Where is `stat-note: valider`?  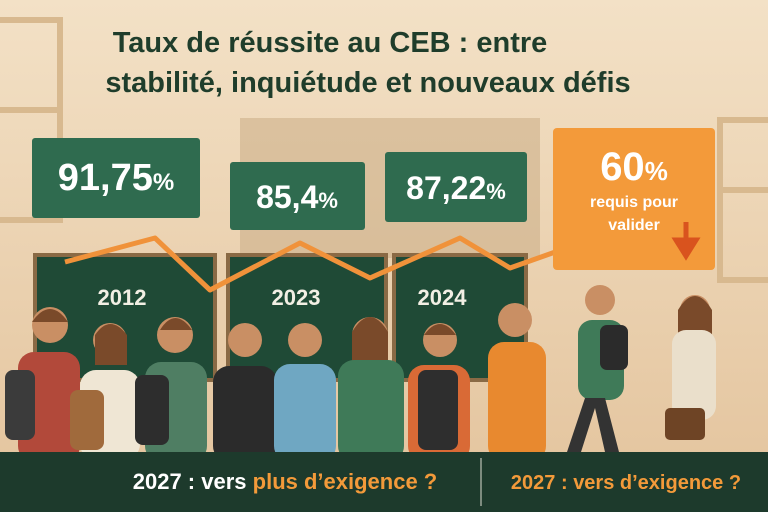
stat-note: valider is located at coordinates (634, 225).